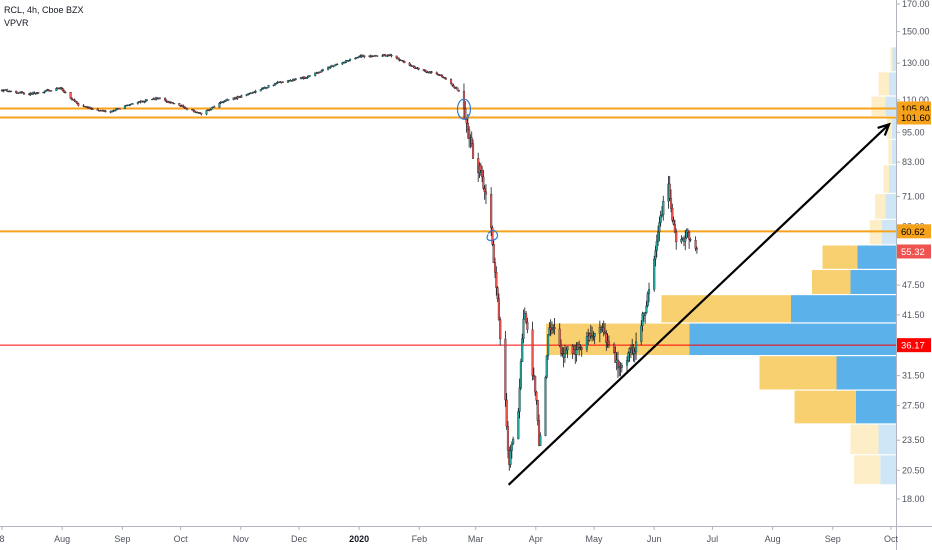  I want to click on x-tick-label: Aug, so click(773, 539).